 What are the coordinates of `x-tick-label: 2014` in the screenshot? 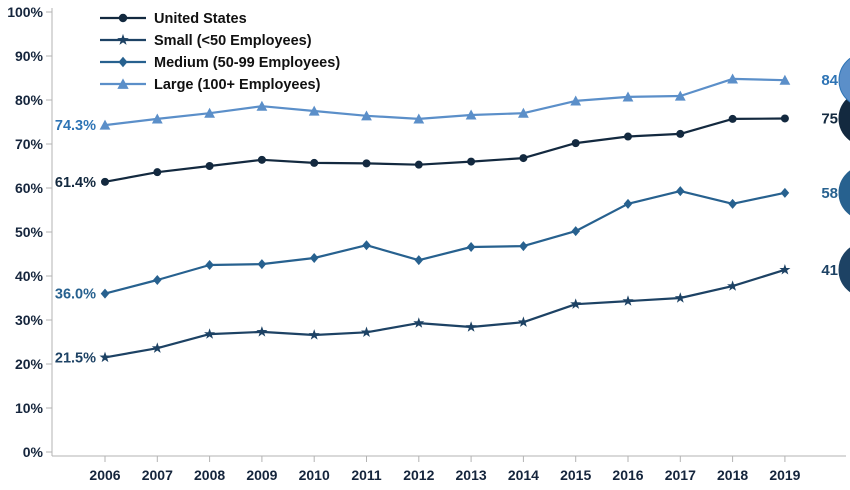 It's located at (523, 475).